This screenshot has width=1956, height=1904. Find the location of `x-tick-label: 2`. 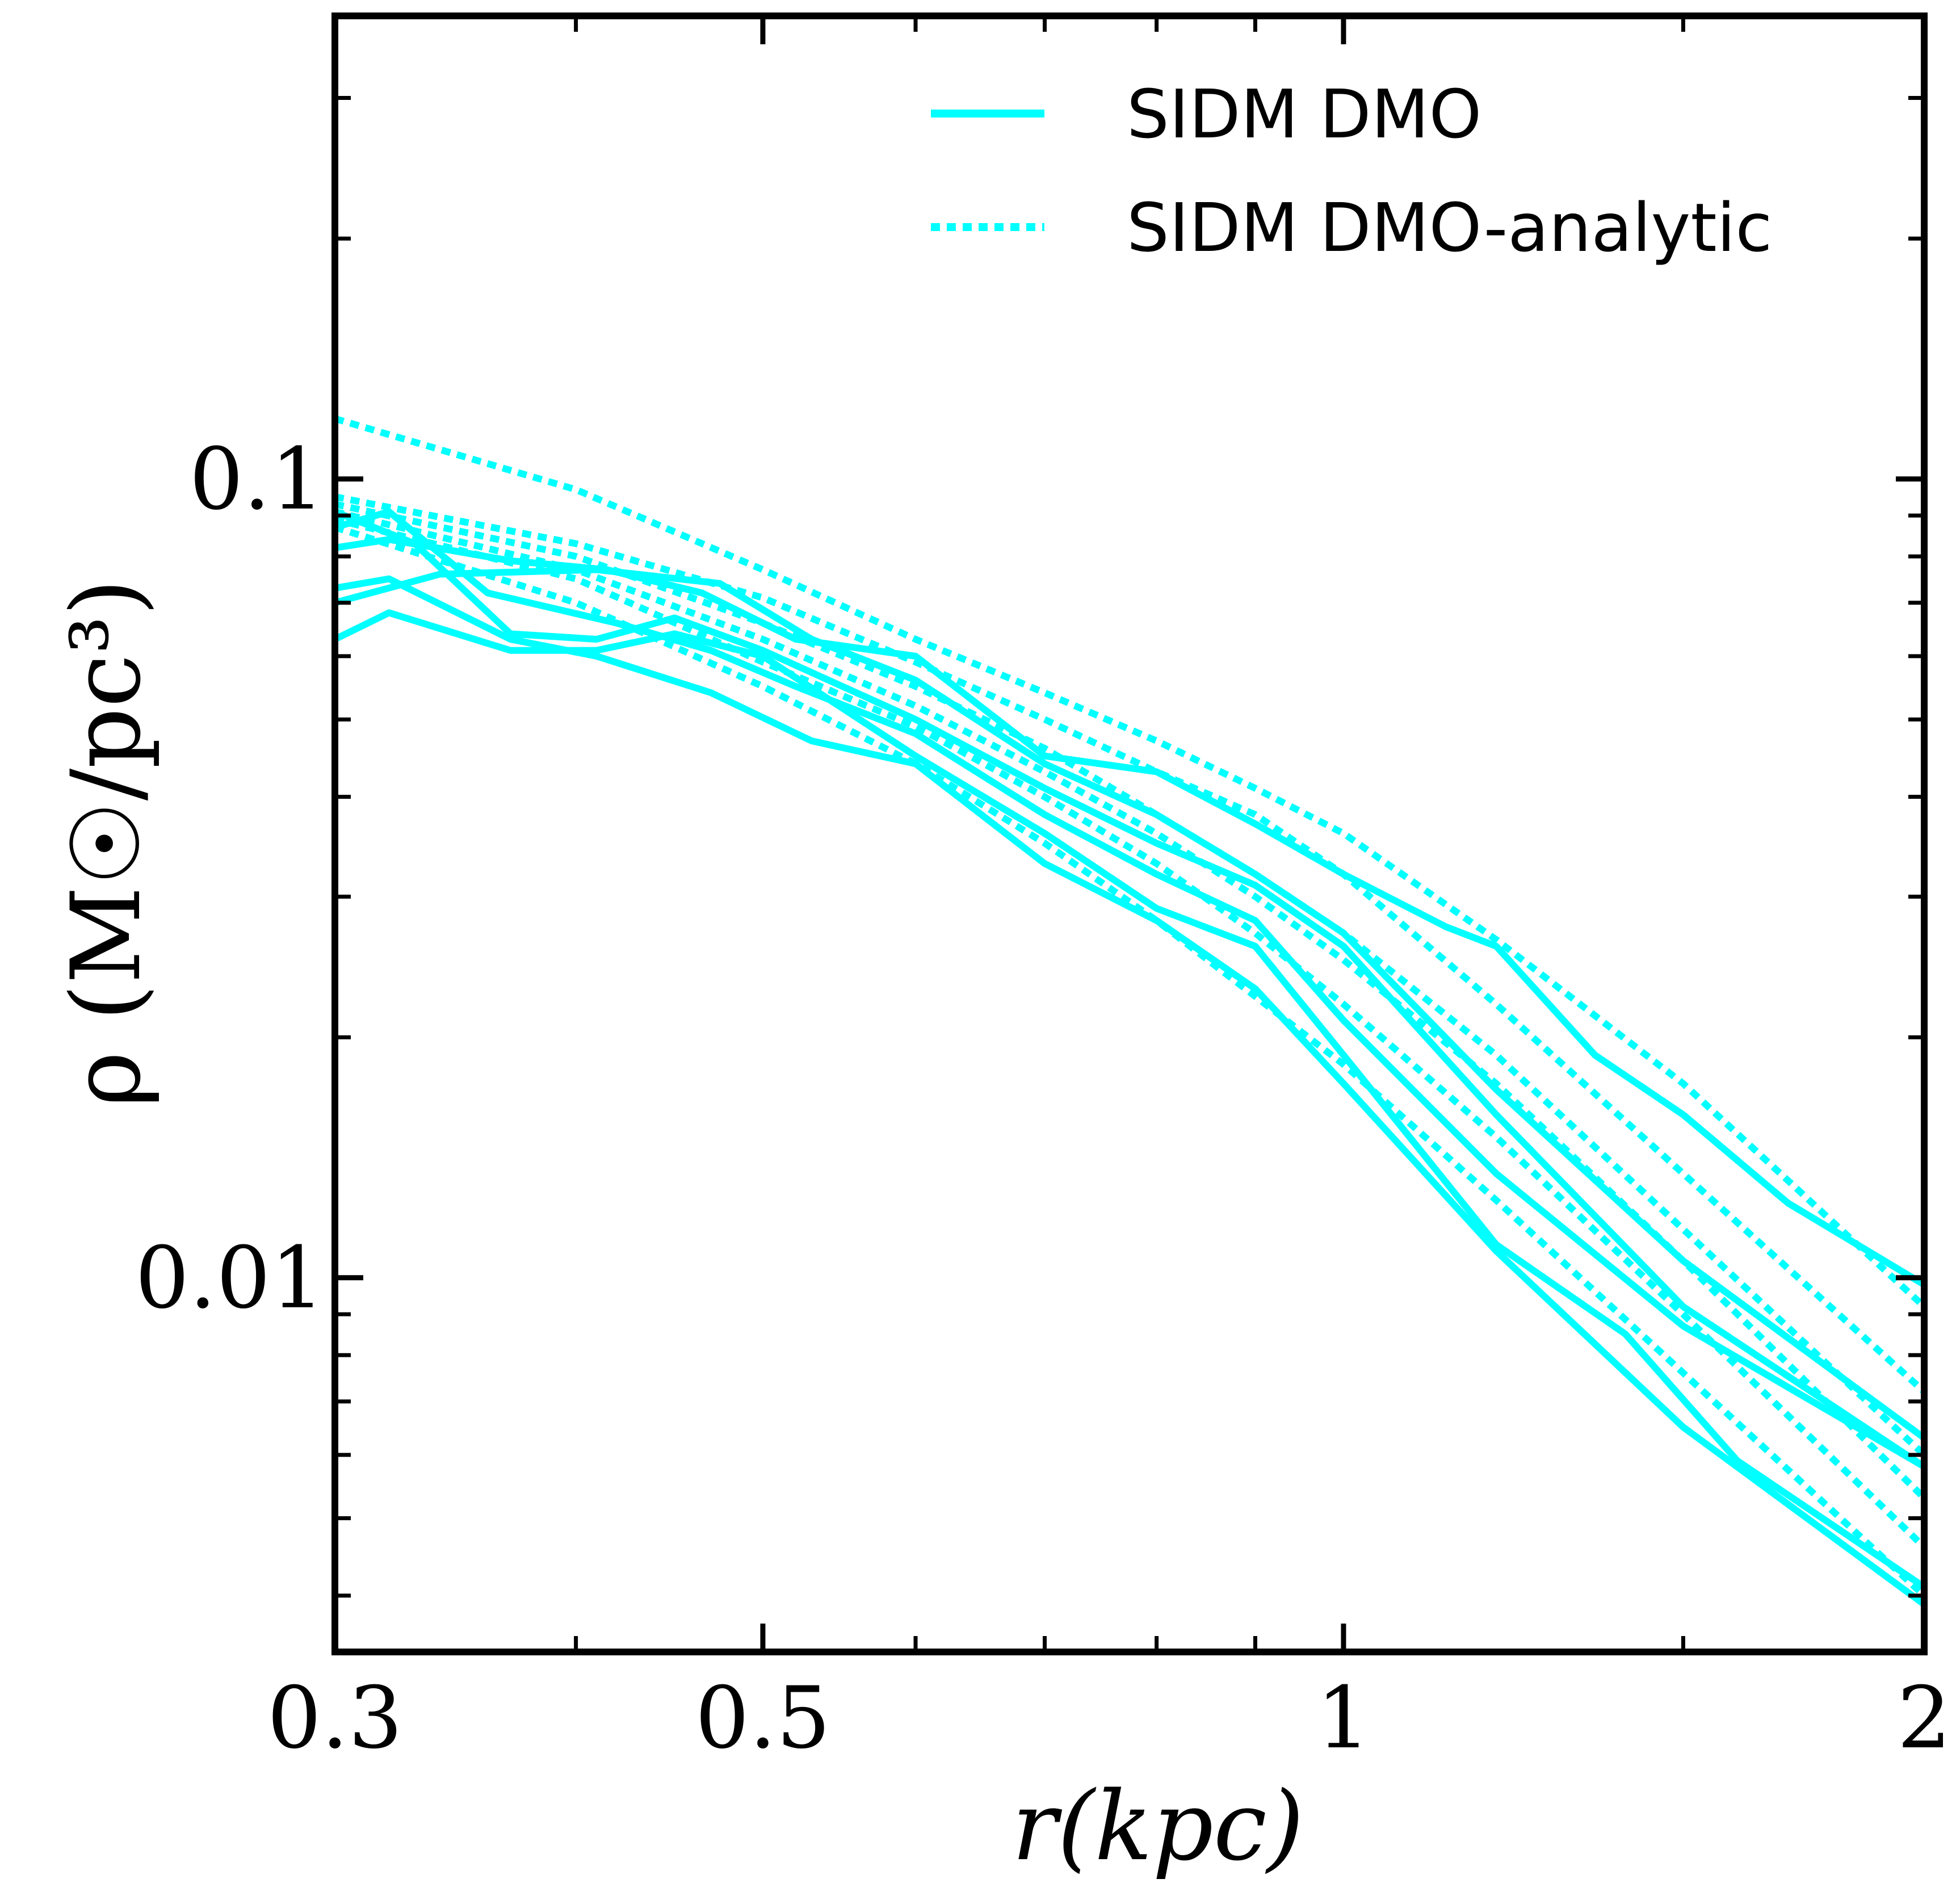

x-tick-label: 2 is located at coordinates (1924, 1718).